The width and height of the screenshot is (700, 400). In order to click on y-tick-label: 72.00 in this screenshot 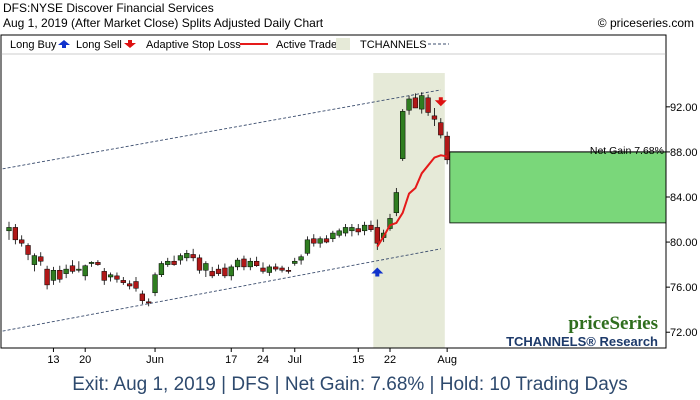, I will do `click(684, 333)`.